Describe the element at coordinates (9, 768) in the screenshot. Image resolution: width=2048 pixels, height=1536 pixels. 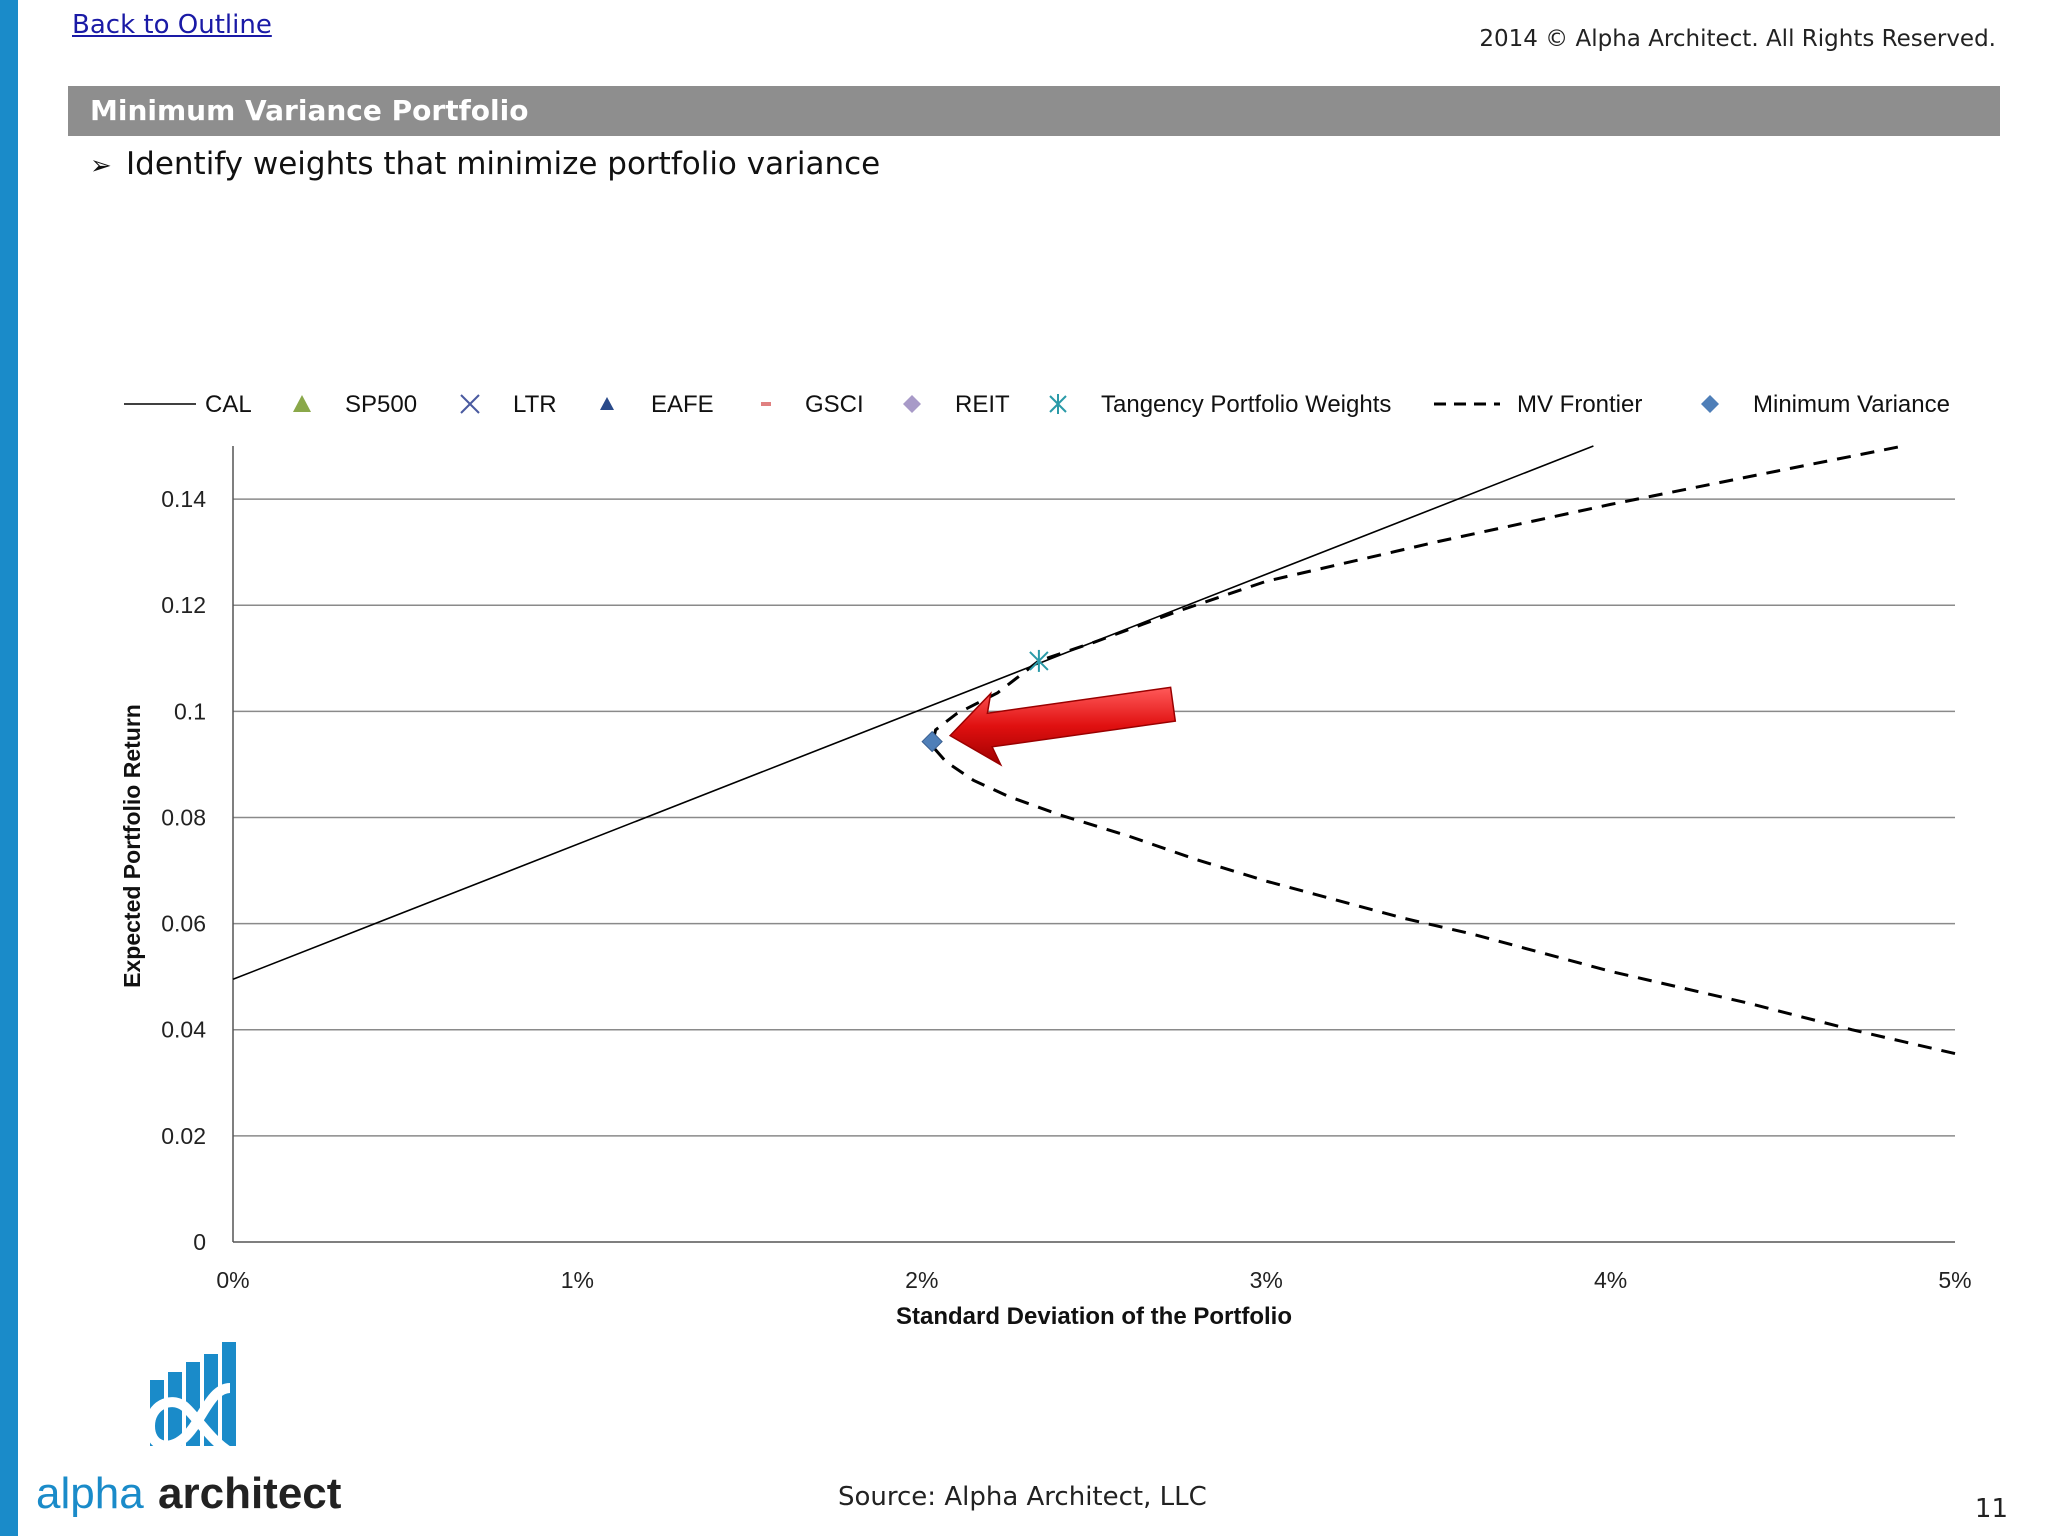
I see `left-accent-bar` at that location.